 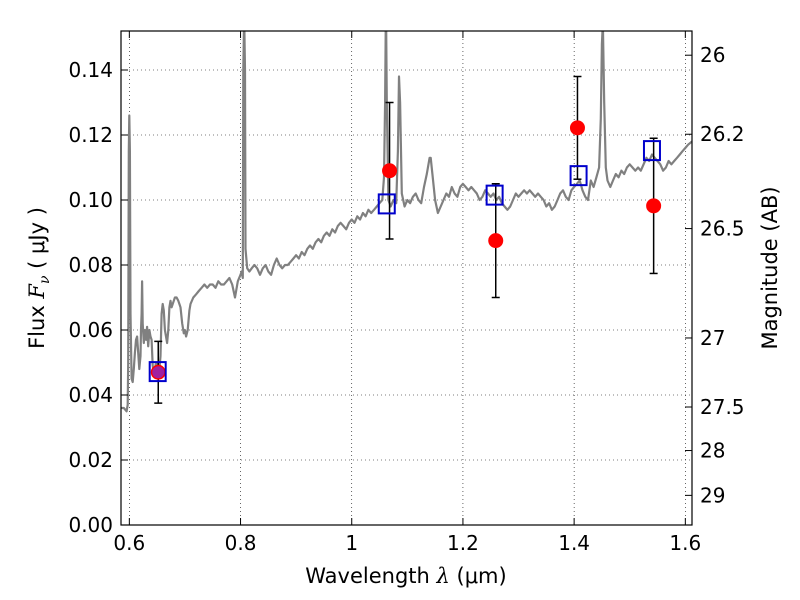 What do you see at coordinates (370, 576) in the screenshot?
I see `x-axis-label-word: Wavelength` at bounding box center [370, 576].